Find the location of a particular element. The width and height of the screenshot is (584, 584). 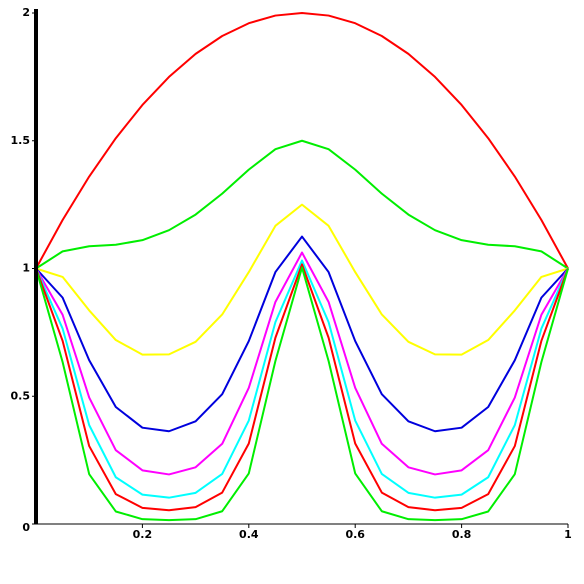

x-tick-label: 0.2 is located at coordinates (143, 534).